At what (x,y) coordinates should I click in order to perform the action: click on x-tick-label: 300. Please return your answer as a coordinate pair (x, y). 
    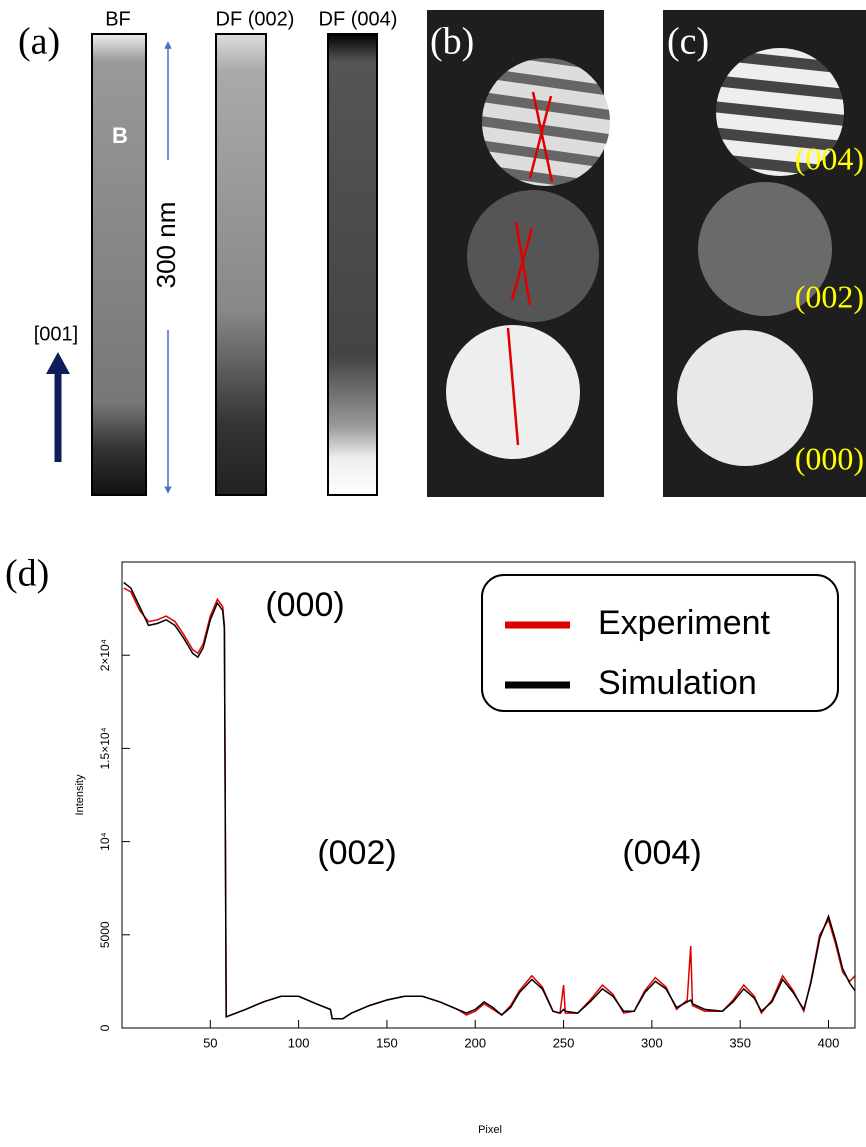
    Looking at the image, I should click on (652, 1042).